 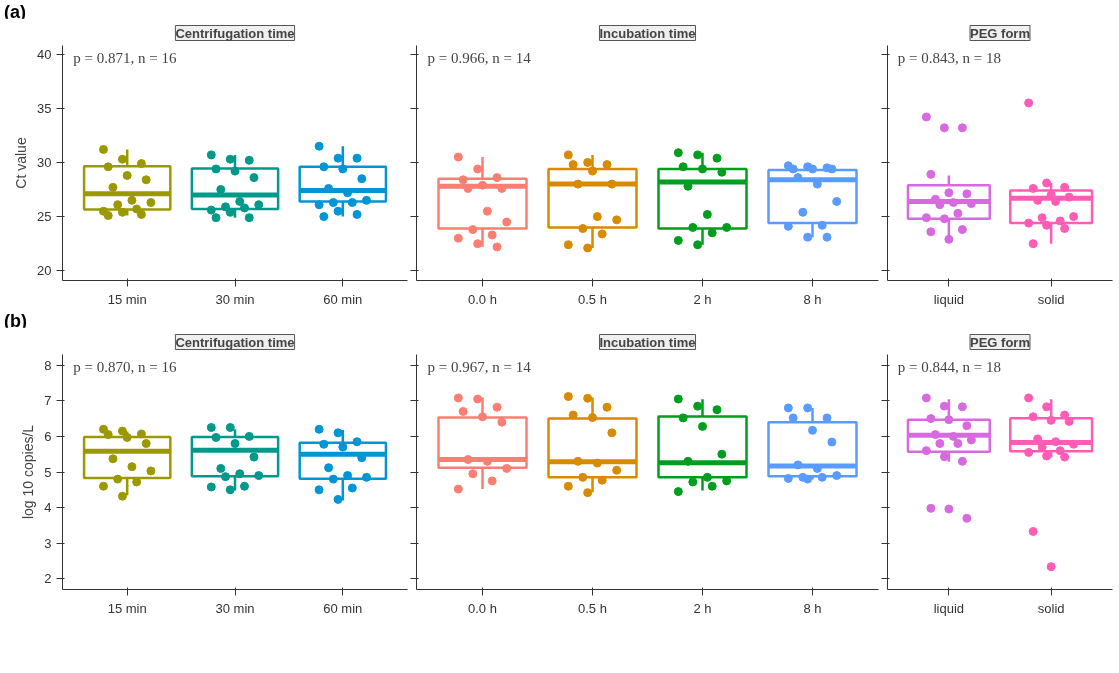 I want to click on y-tick-label: 20, so click(x=44, y=271).